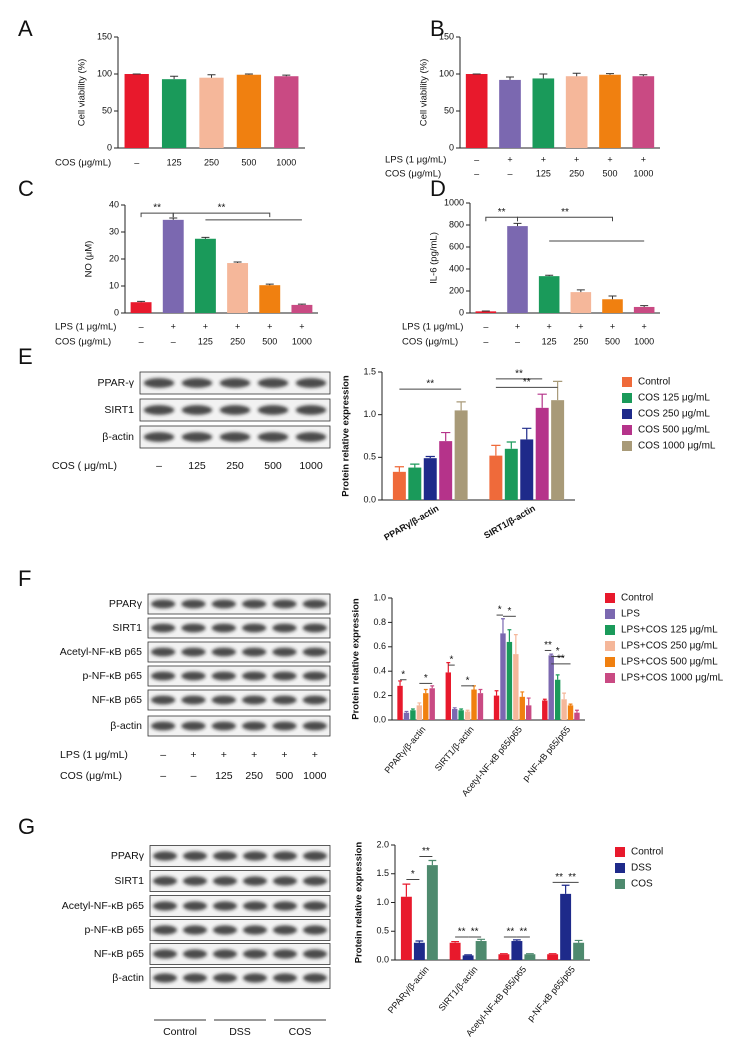 The height and width of the screenshot is (1059, 750). I want to click on blot-row-label: Acetyl-NF-κB p65, so click(101, 652).